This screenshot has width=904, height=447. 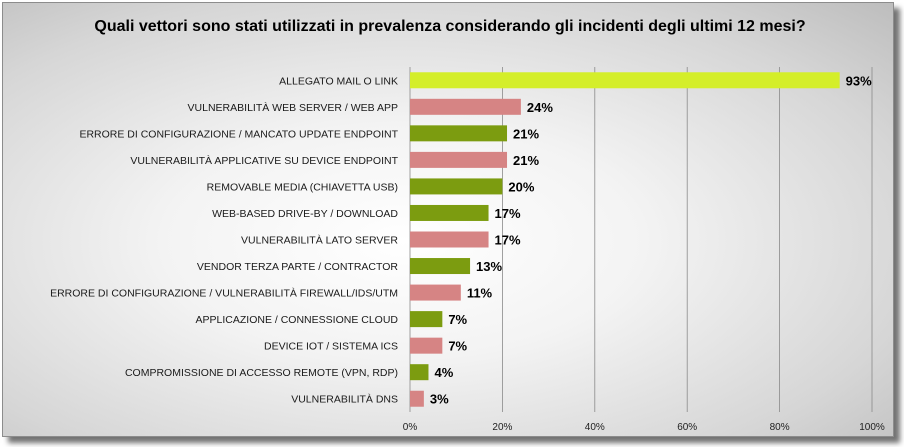 What do you see at coordinates (540, 107) in the screenshot?
I see `data-label: 24%` at bounding box center [540, 107].